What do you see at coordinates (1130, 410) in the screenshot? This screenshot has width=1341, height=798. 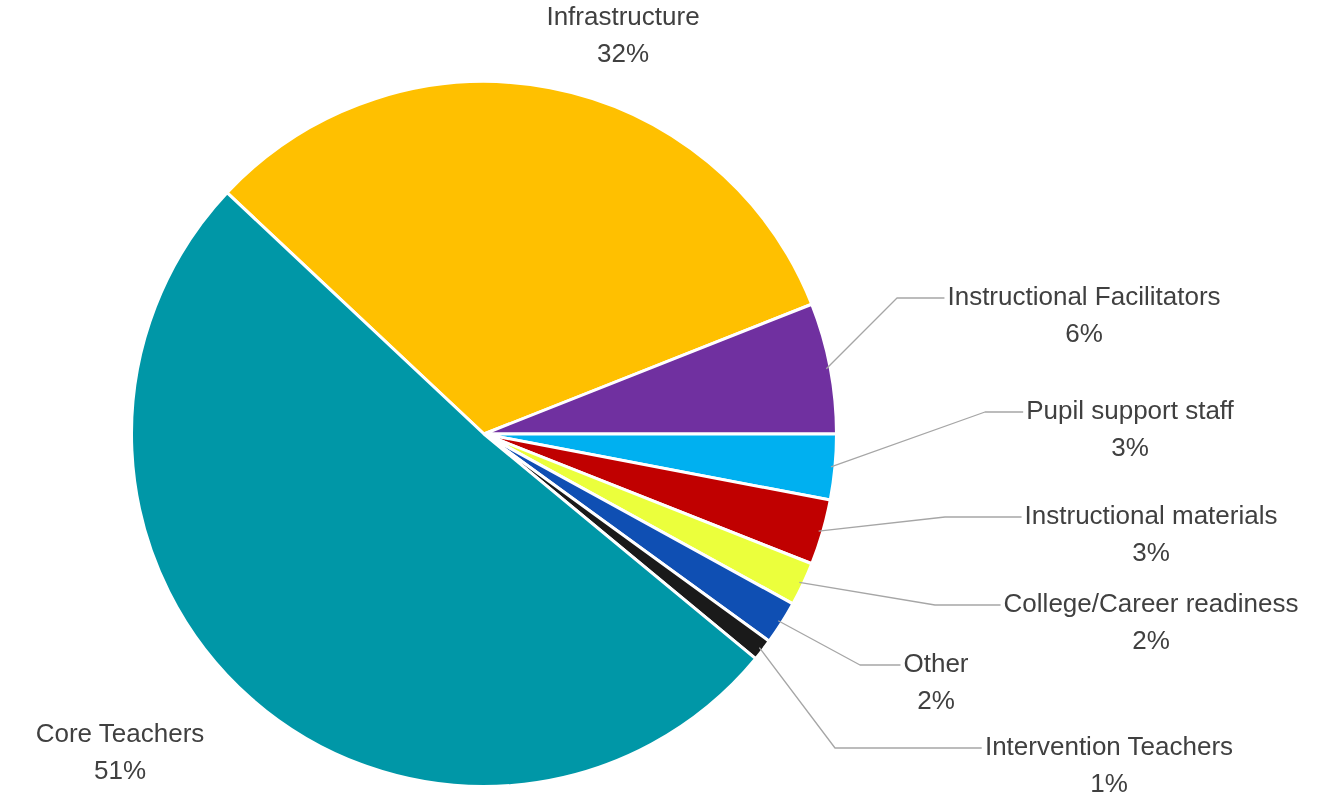 I see `slice-label: Pupil support staff` at bounding box center [1130, 410].